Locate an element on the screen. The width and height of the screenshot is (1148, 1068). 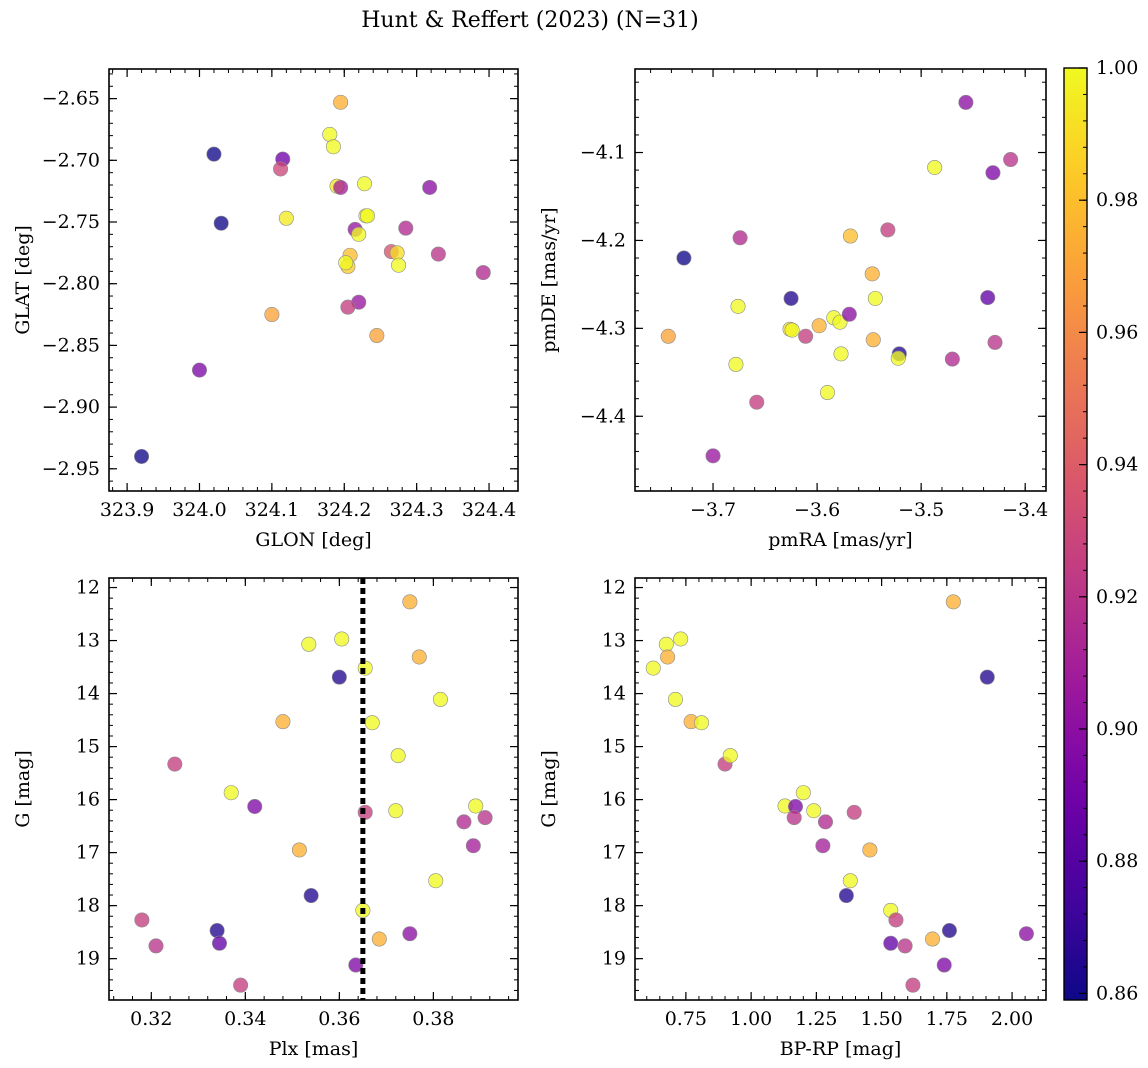
x-tick-label: −3.6 is located at coordinates (817, 510).